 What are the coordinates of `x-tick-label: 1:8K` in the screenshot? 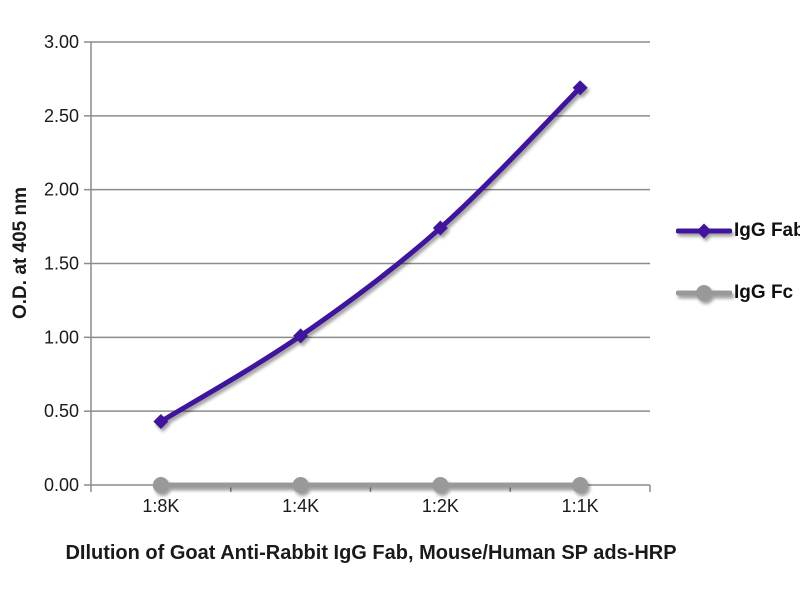 It's located at (160, 506).